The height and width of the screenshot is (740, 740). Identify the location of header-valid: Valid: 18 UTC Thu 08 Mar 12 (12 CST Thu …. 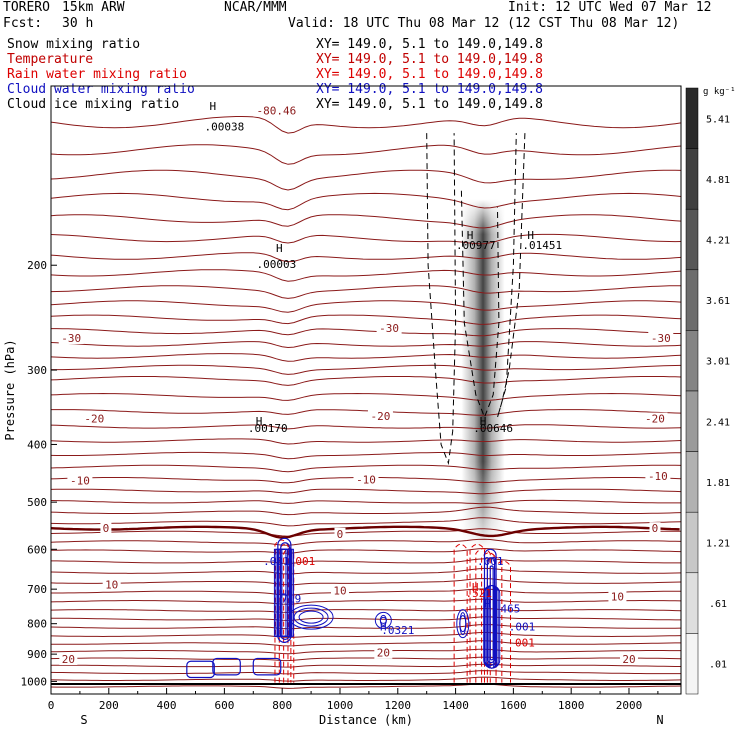
(484, 23).